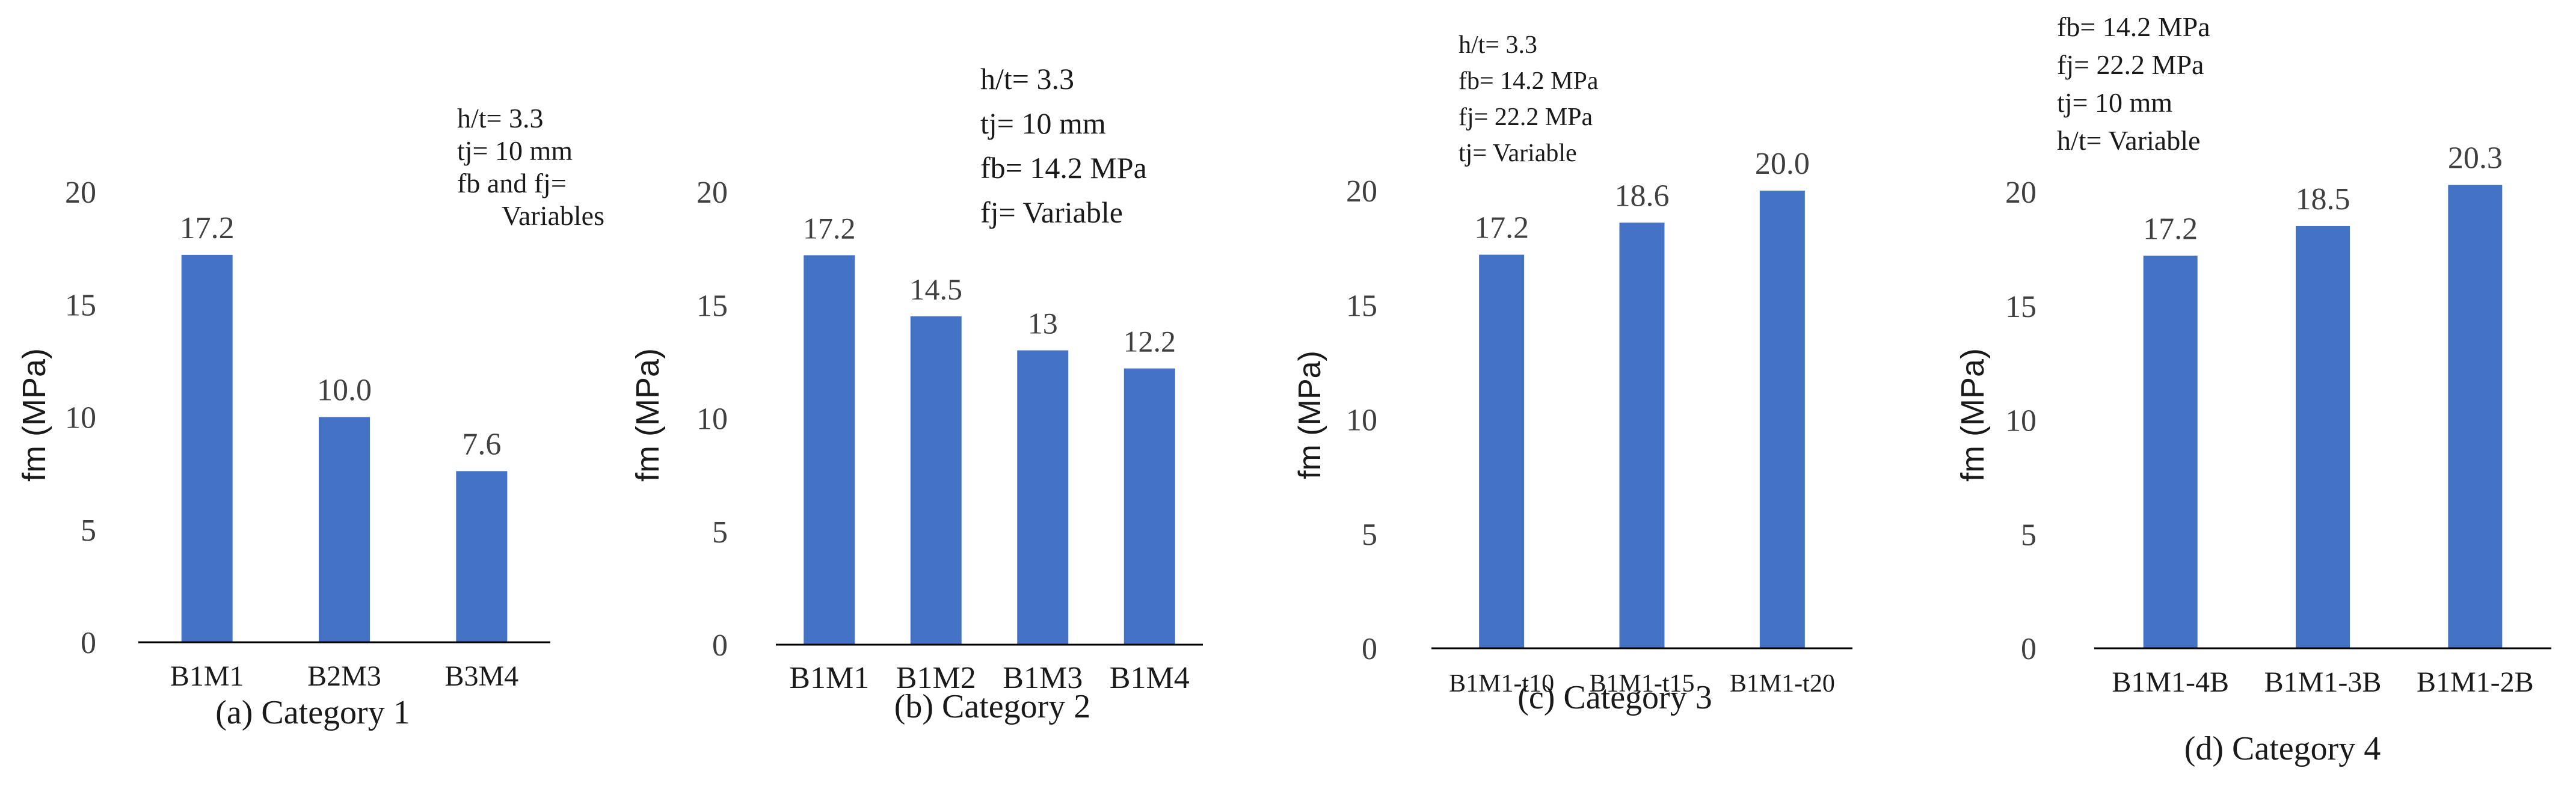 Image resolution: width=2576 pixels, height=786 pixels. What do you see at coordinates (2128, 140) in the screenshot?
I see `annotation-line: h/t= Variable` at bounding box center [2128, 140].